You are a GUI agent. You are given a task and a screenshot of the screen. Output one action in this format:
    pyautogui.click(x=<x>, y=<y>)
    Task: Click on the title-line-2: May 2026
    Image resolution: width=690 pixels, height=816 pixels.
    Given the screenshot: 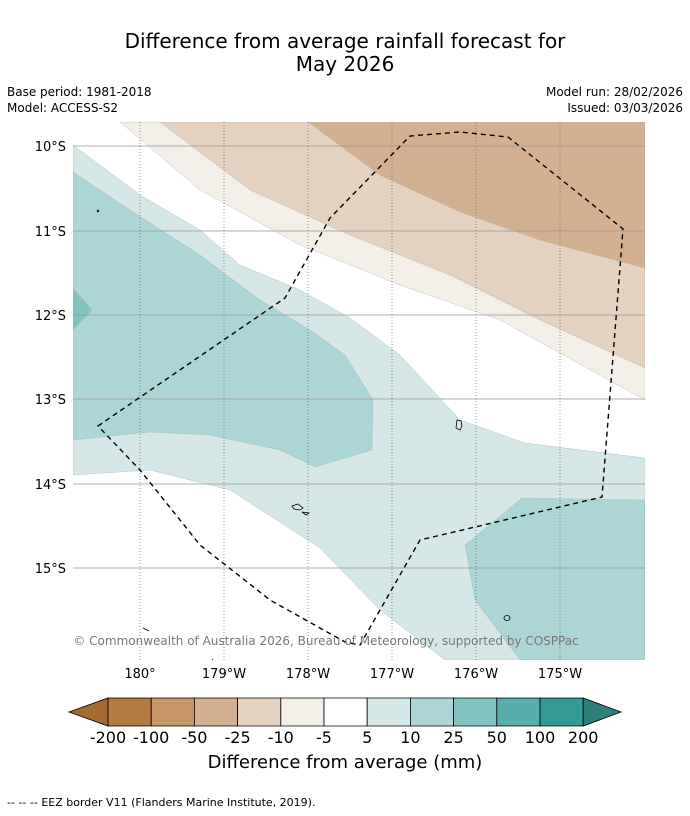 What is the action you would take?
    pyautogui.click(x=345, y=64)
    